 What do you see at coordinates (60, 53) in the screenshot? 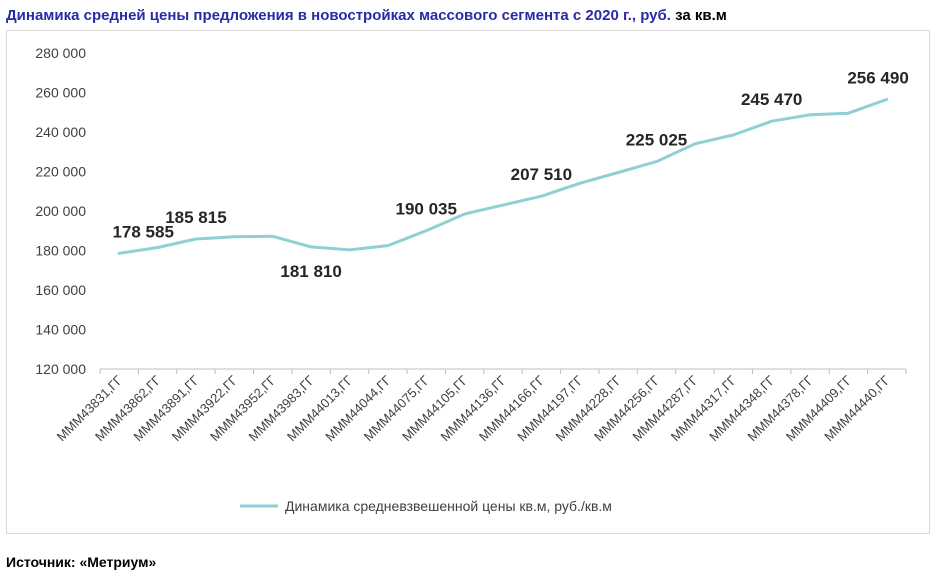
I see `y-tick-label: 280 000` at bounding box center [60, 53].